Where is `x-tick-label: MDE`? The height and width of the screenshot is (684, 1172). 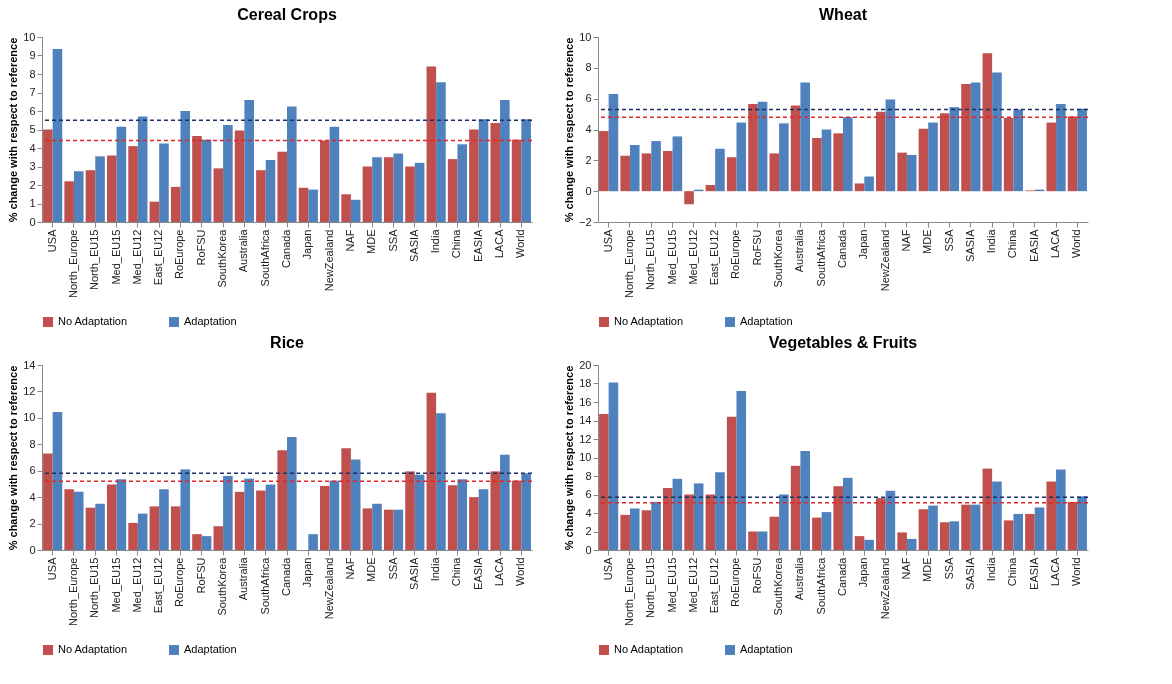
x-tick-label: MDE is located at coordinates (371, 569).